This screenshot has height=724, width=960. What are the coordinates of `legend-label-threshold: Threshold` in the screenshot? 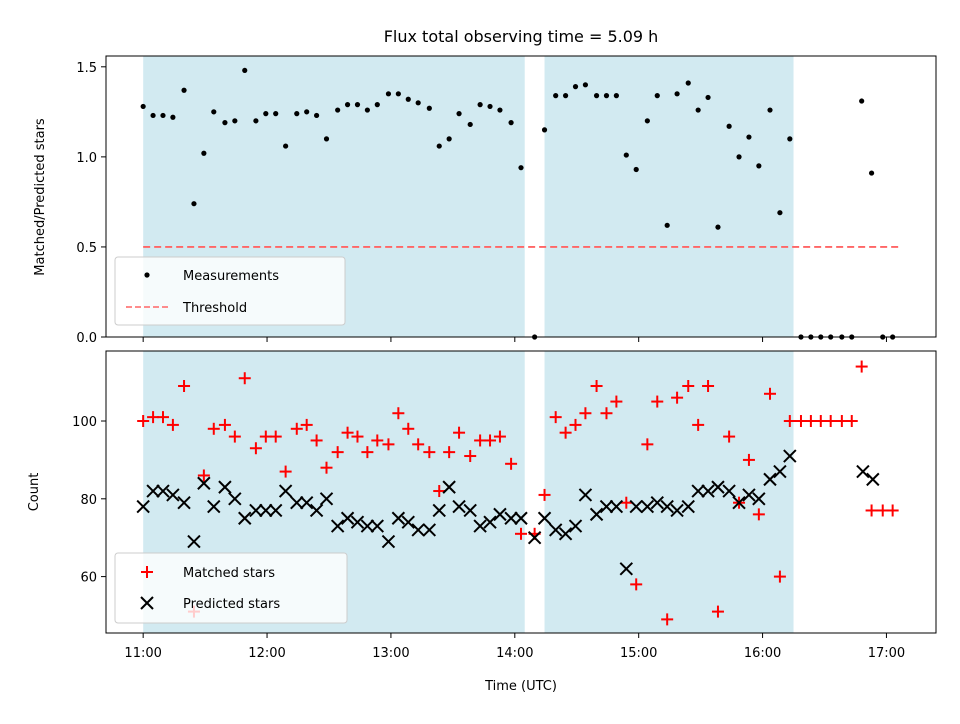 It's located at (214, 308).